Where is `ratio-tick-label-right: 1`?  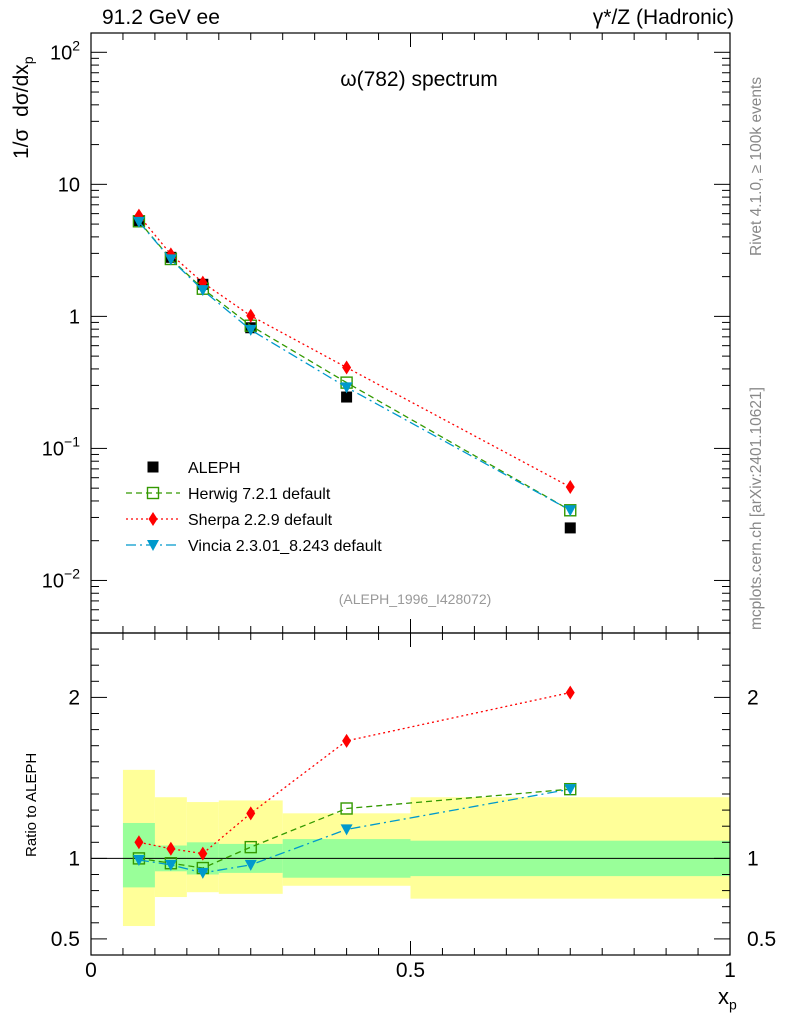 ratio-tick-label-right: 1 is located at coordinates (753, 858).